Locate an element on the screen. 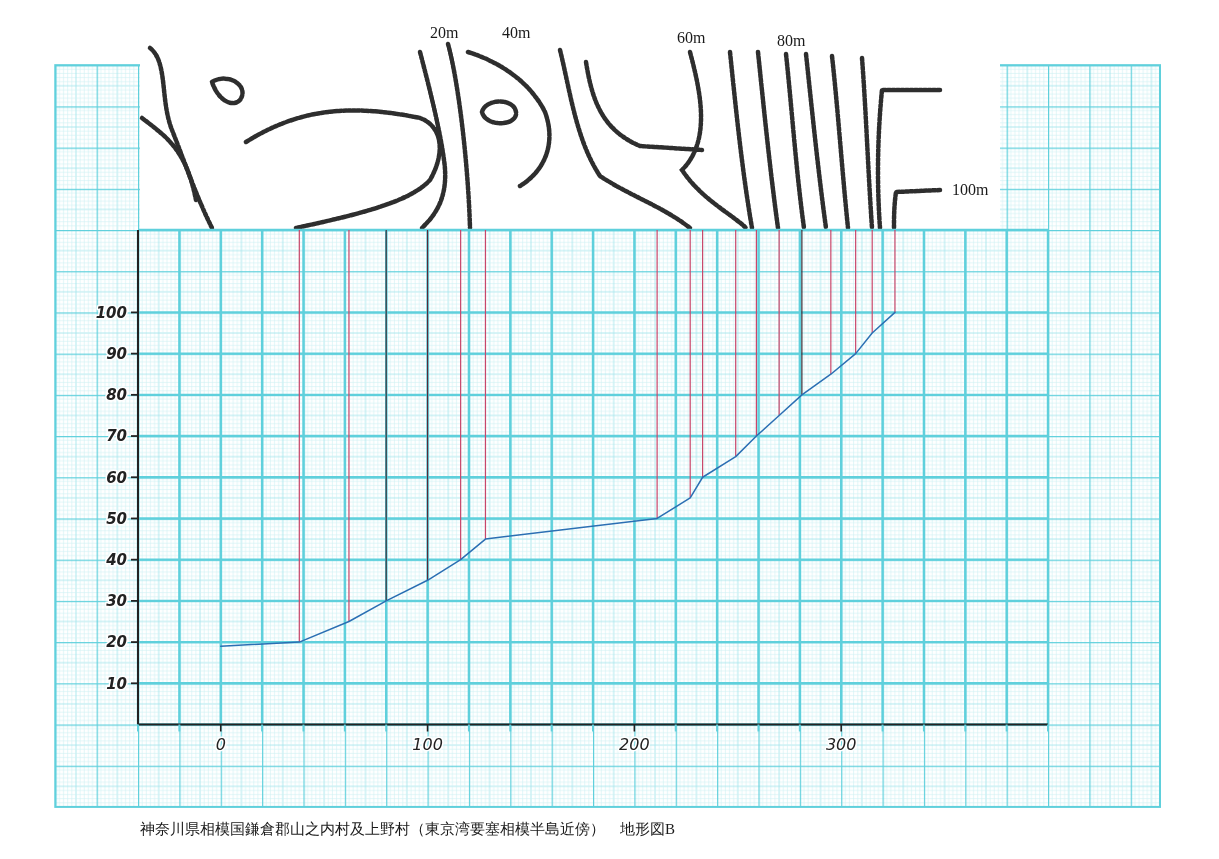 The width and height of the screenshot is (1219, 859). x-tick-label: 200 is located at coordinates (634, 744).